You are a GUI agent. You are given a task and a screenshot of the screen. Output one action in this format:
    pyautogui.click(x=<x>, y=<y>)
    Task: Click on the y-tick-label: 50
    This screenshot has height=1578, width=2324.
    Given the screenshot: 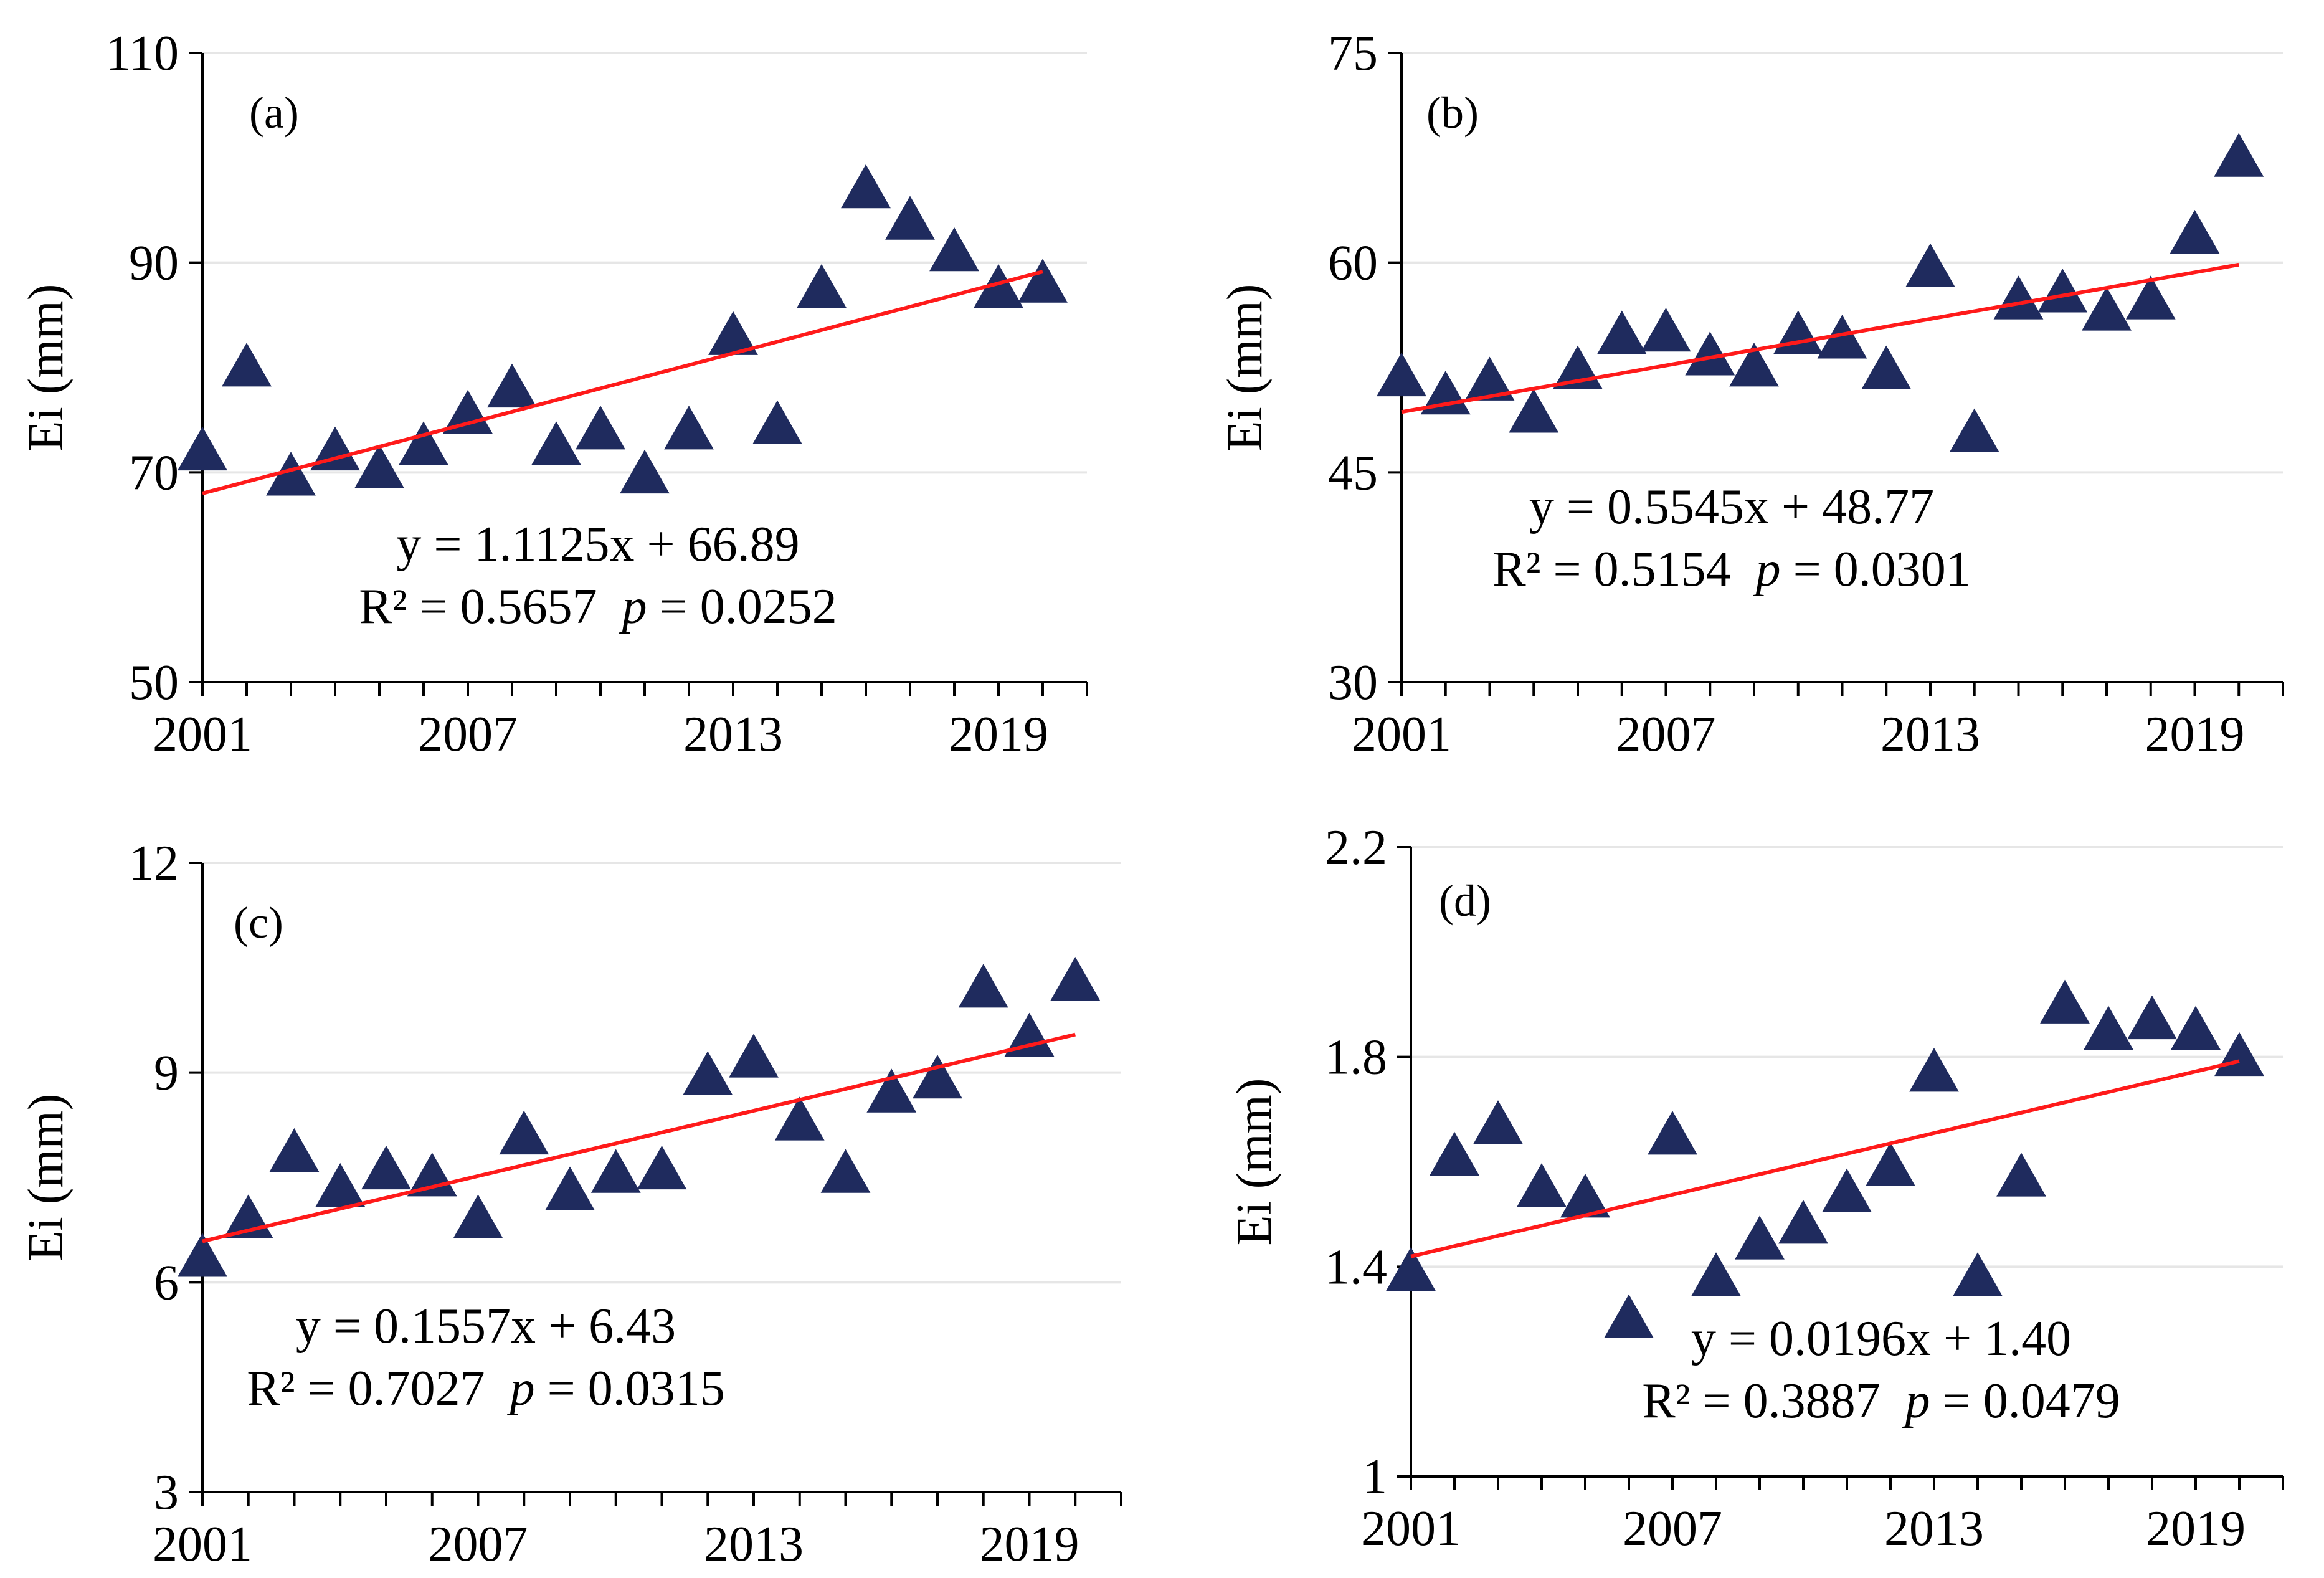 What is the action you would take?
    pyautogui.click(x=154, y=683)
    